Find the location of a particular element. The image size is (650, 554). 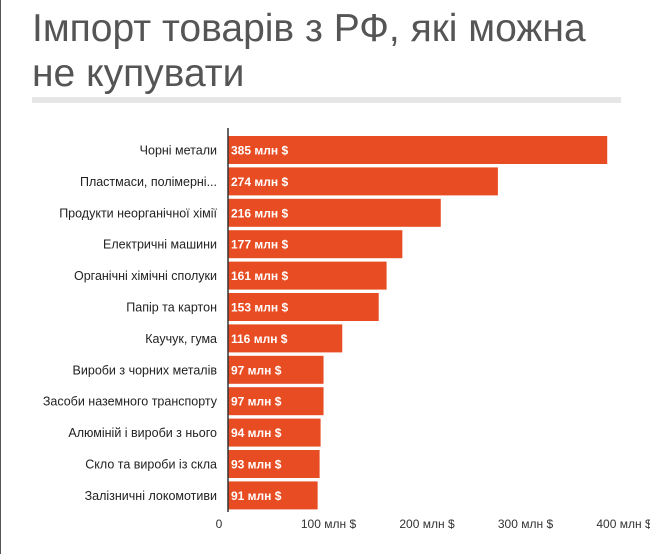

category-label: Папір та картон is located at coordinates (171, 308).